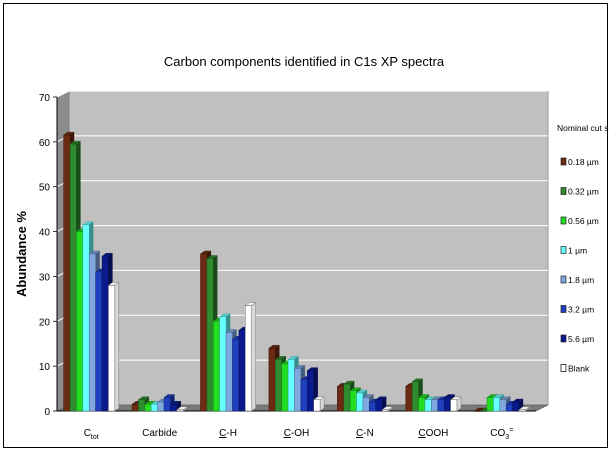 This screenshot has width=613, height=451. Describe the element at coordinates (45, 143) in the screenshot. I see `y-tick-label: 60` at that location.